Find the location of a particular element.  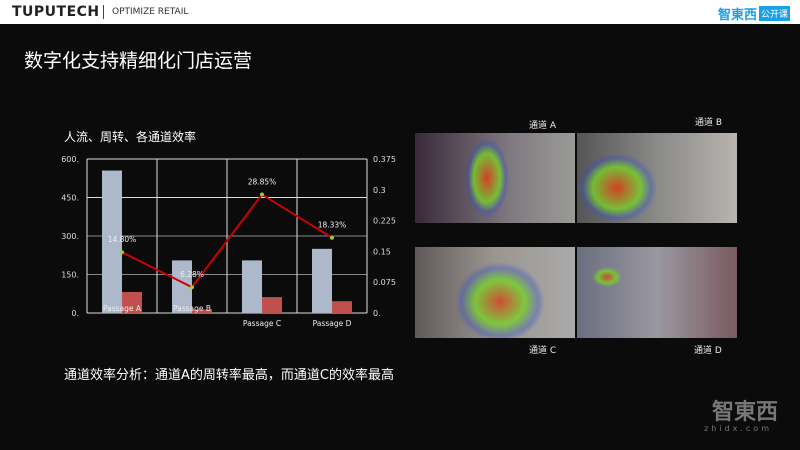

left-tick-label: 300. is located at coordinates (70, 236).